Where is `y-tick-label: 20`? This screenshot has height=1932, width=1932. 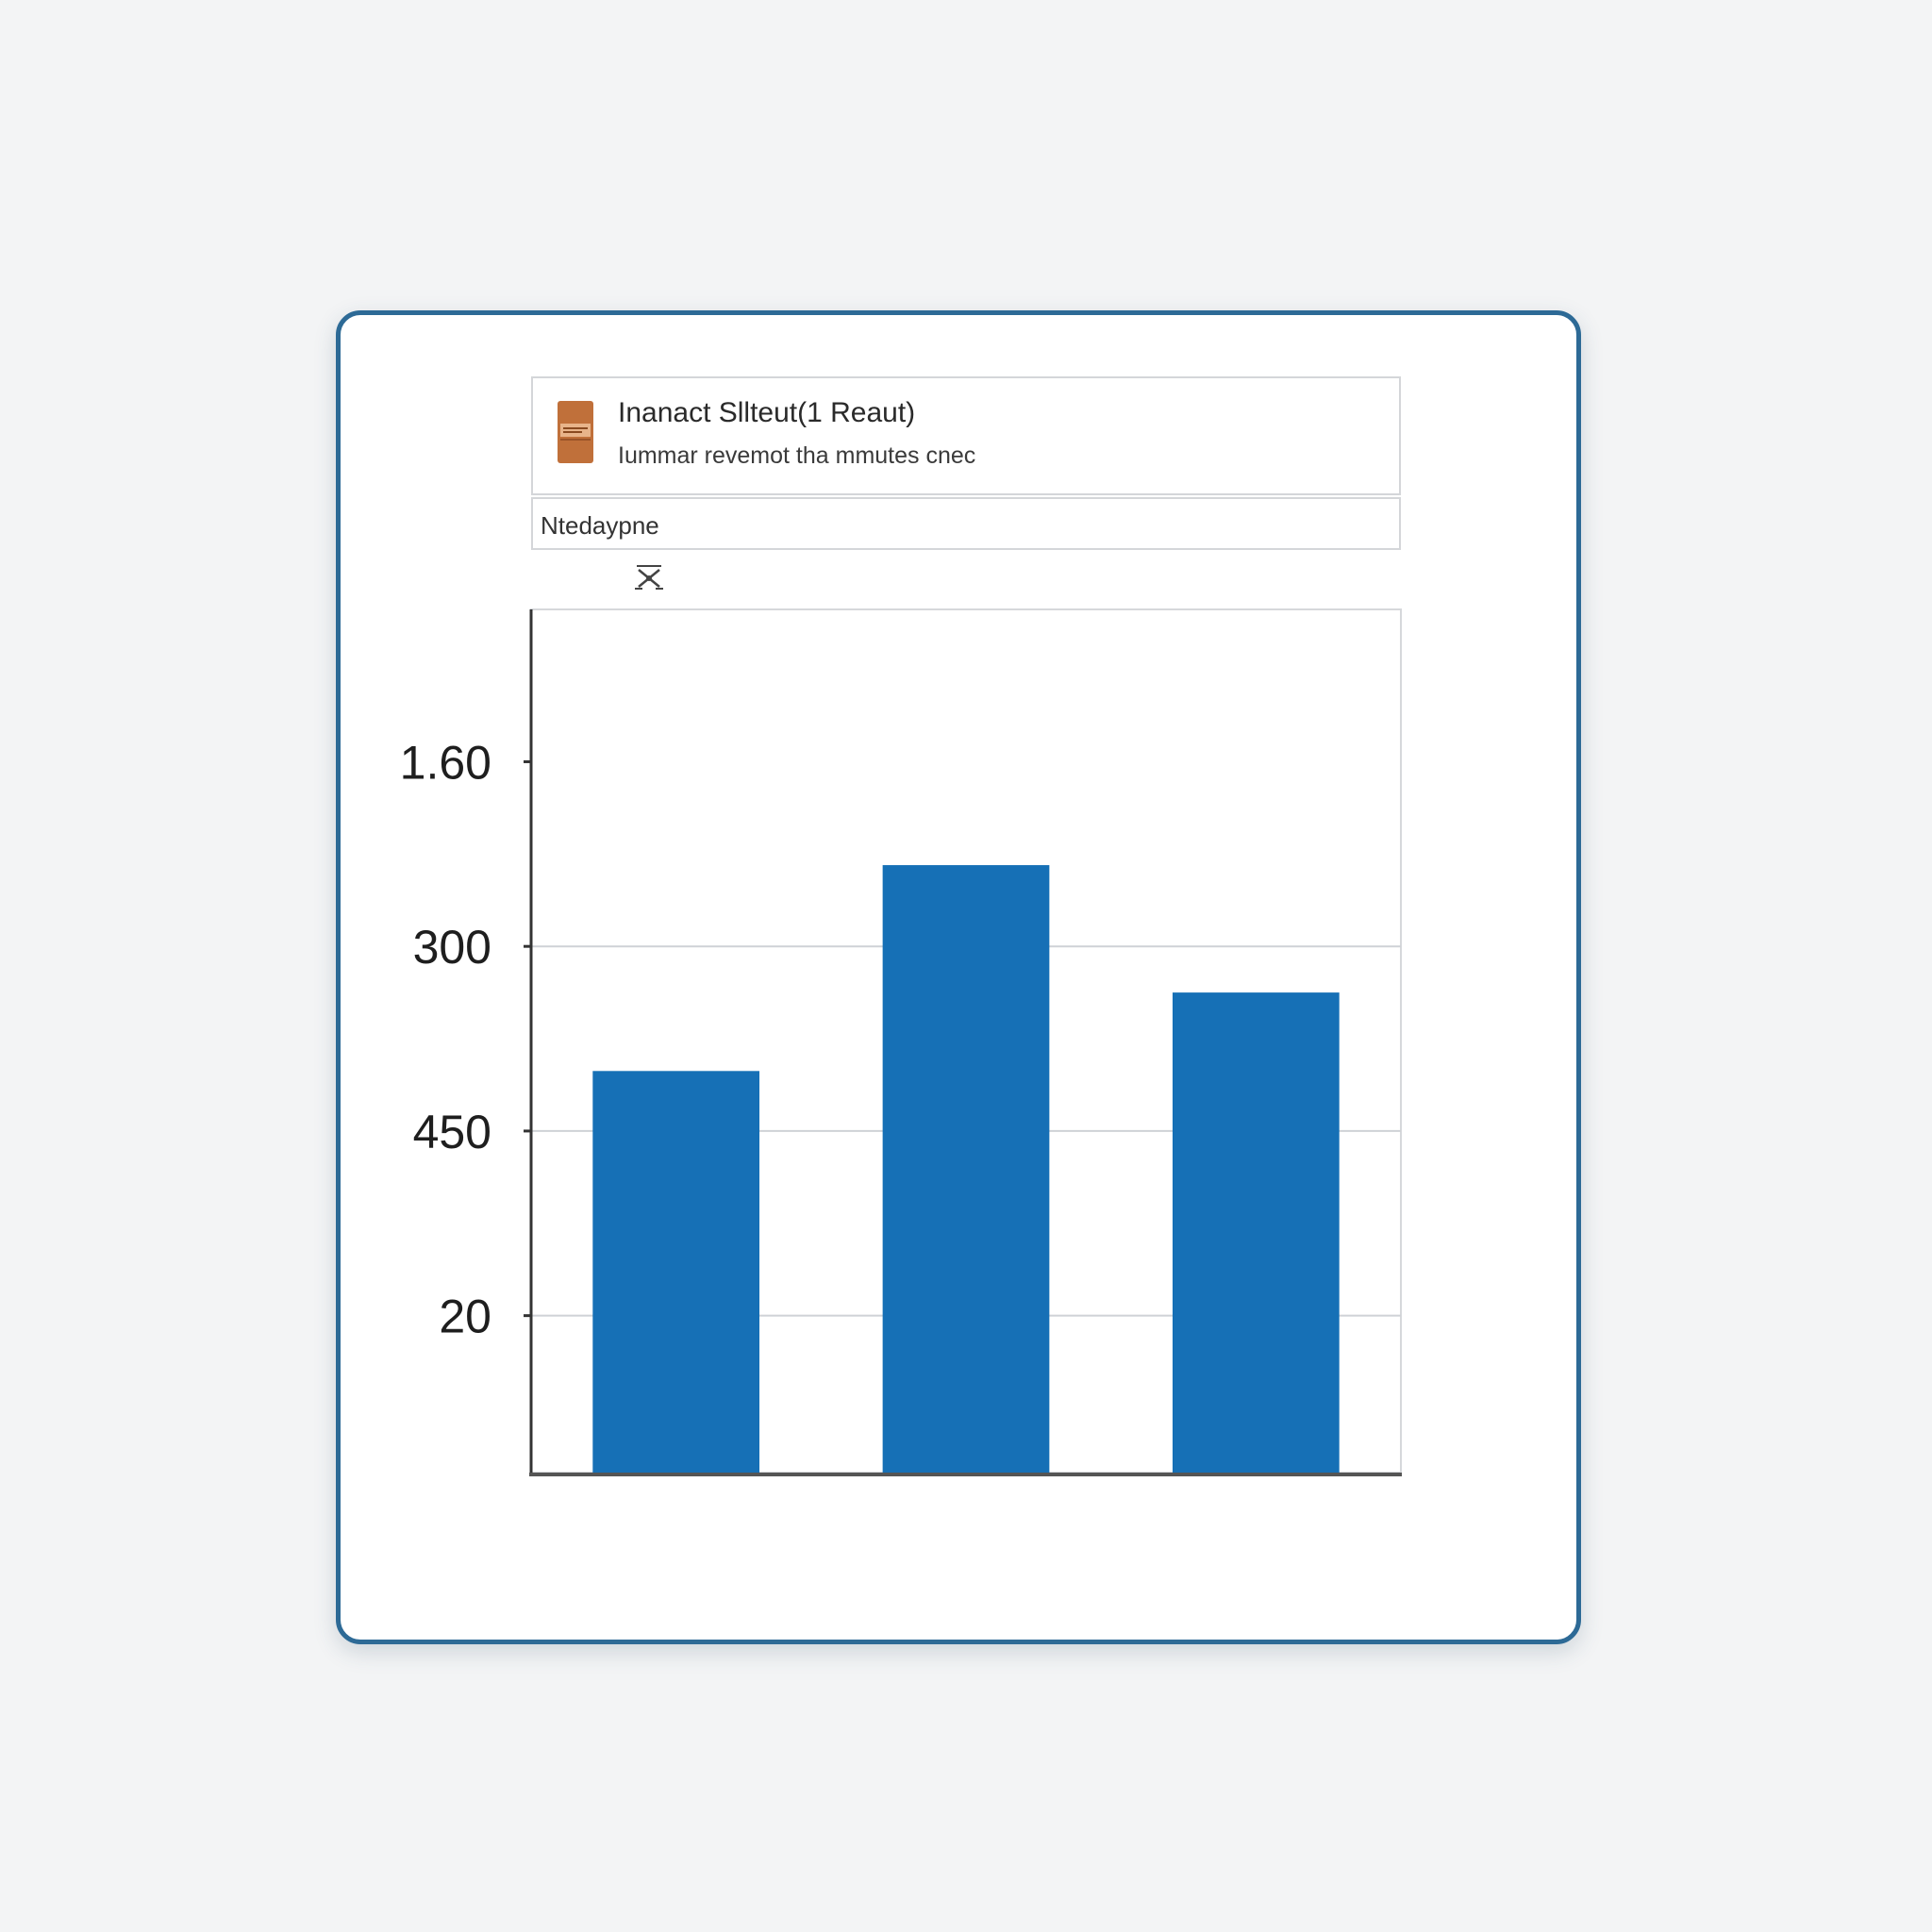 y-tick-label: 20 is located at coordinates (465, 1317).